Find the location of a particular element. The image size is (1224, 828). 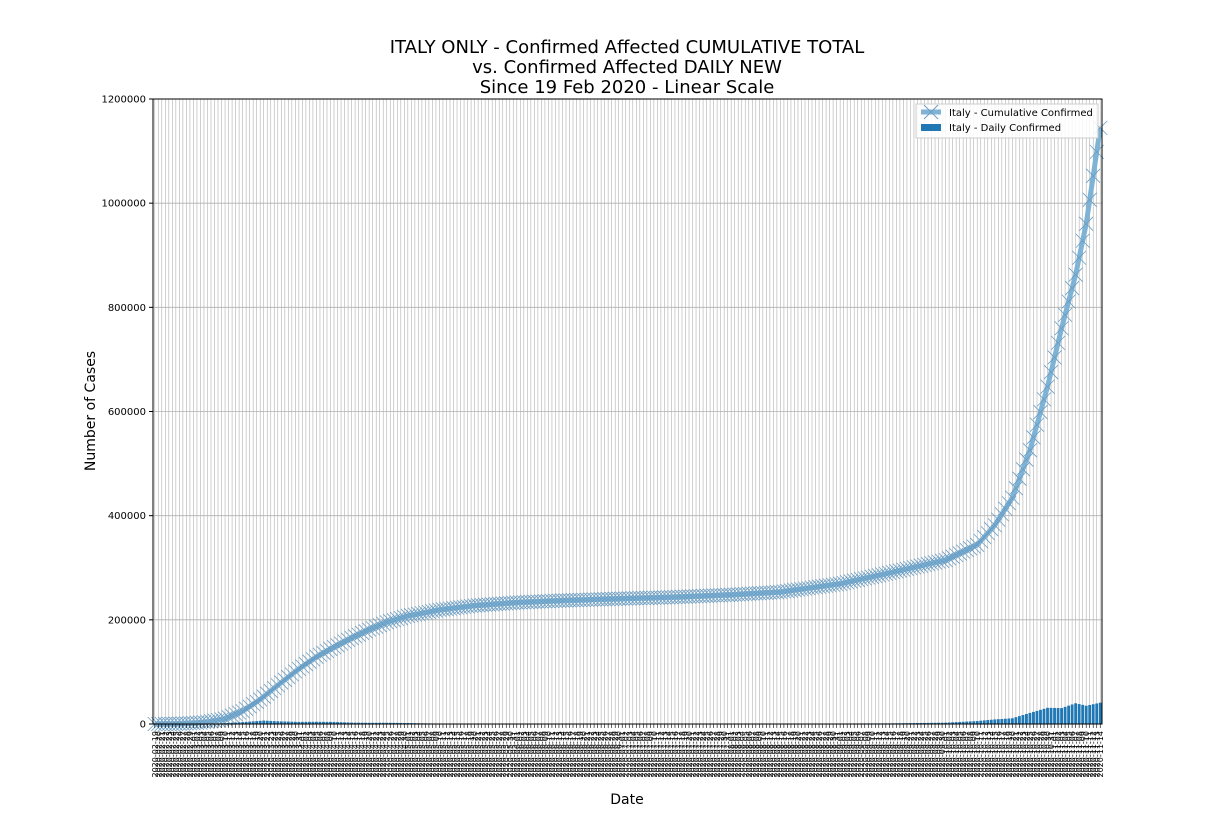

x-tick-label: 2020-06-15 is located at coordinates (566, 754).